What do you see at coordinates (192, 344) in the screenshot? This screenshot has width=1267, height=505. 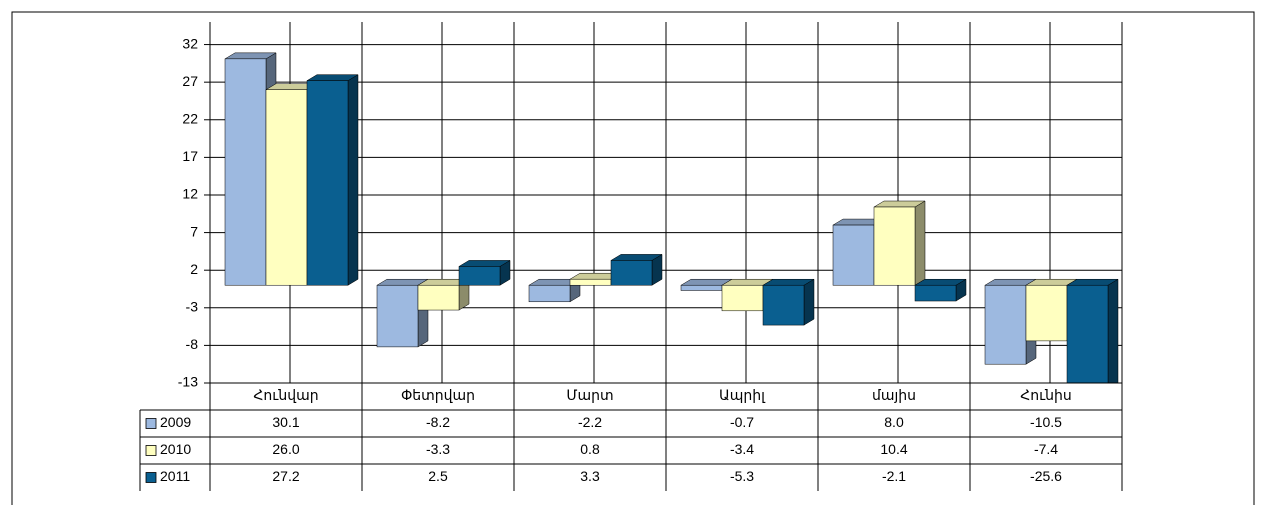 I see `y-tick-label: -8` at bounding box center [192, 344].